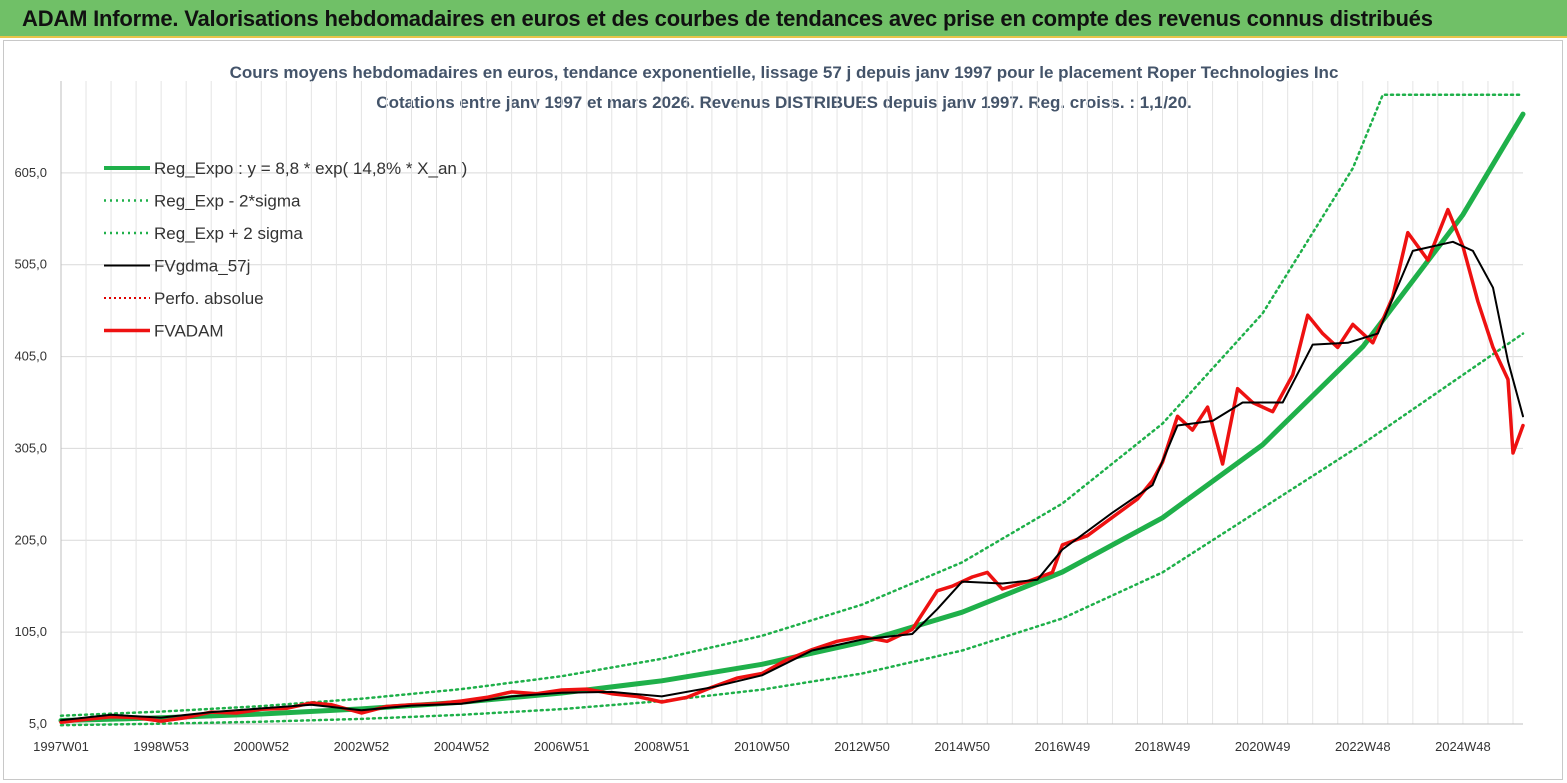 This screenshot has height=783, width=1567. Describe the element at coordinates (161, 746) in the screenshot. I see `x-tick-label: 1998W53` at that location.